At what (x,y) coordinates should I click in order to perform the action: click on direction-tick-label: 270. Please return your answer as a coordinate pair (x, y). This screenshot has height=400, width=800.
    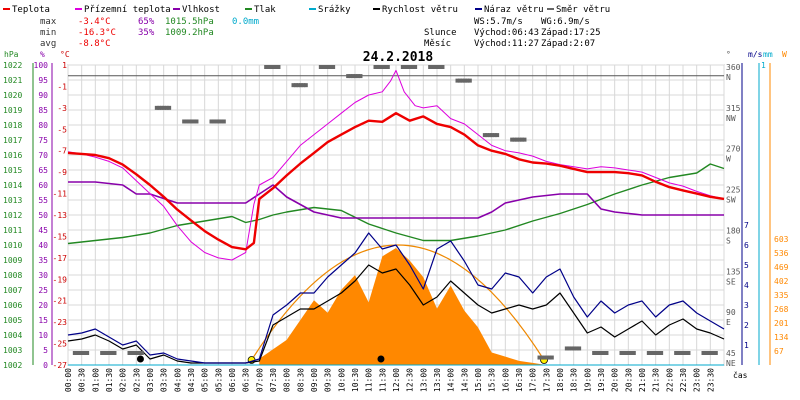
    Looking at the image, I should click on (733, 149).